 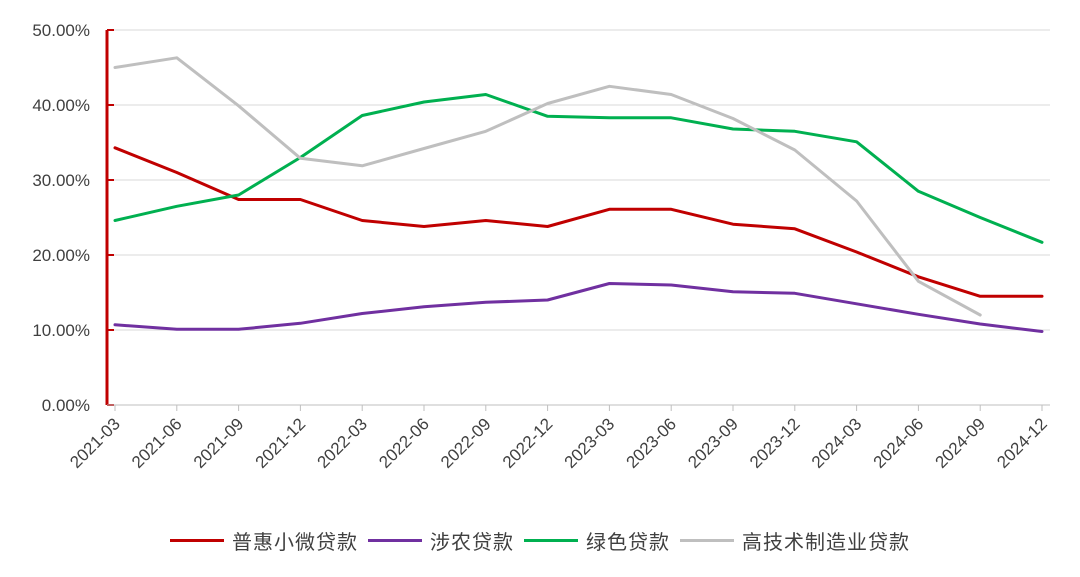 I want to click on x-tick-label: 2022-03, so click(x=342, y=443).